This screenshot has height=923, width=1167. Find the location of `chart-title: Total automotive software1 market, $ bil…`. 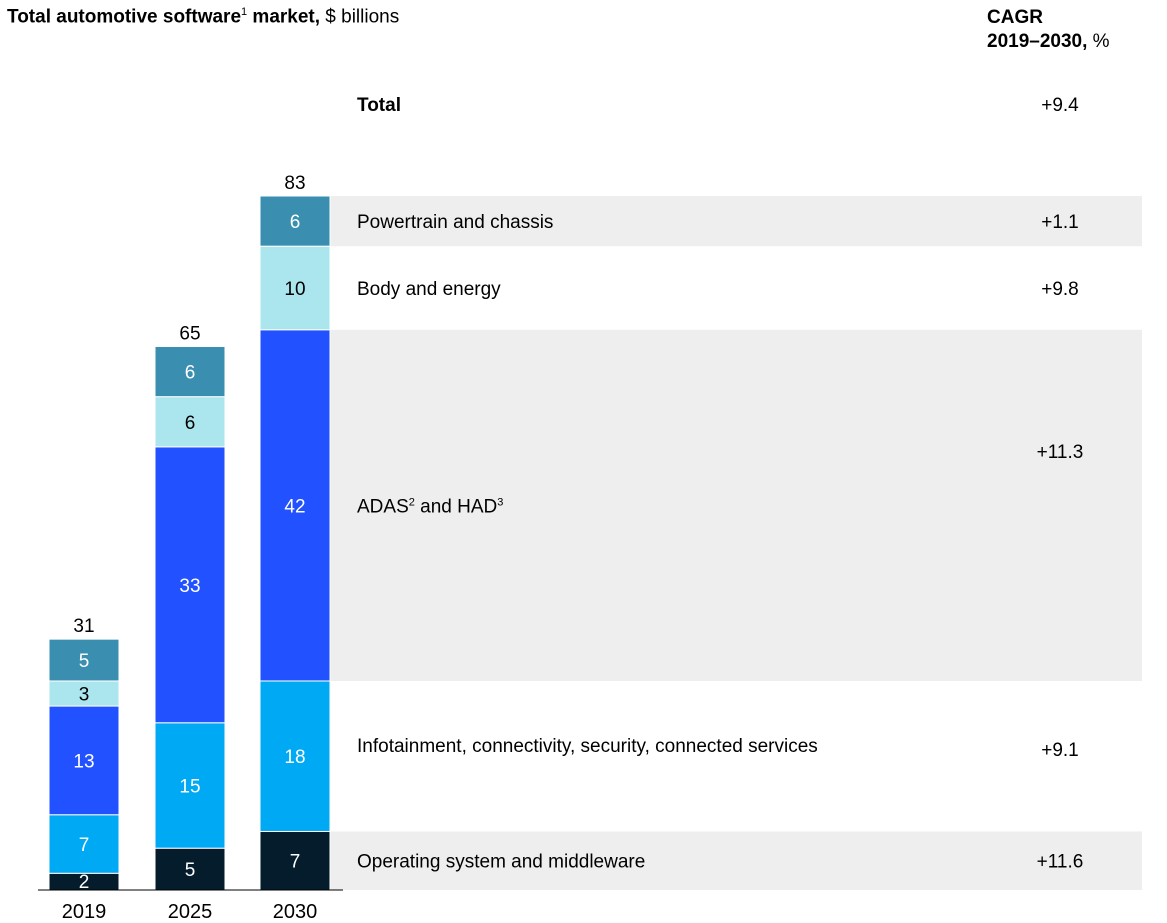

chart-title: Total automotive software1 market, $ bil… is located at coordinates (203, 17).